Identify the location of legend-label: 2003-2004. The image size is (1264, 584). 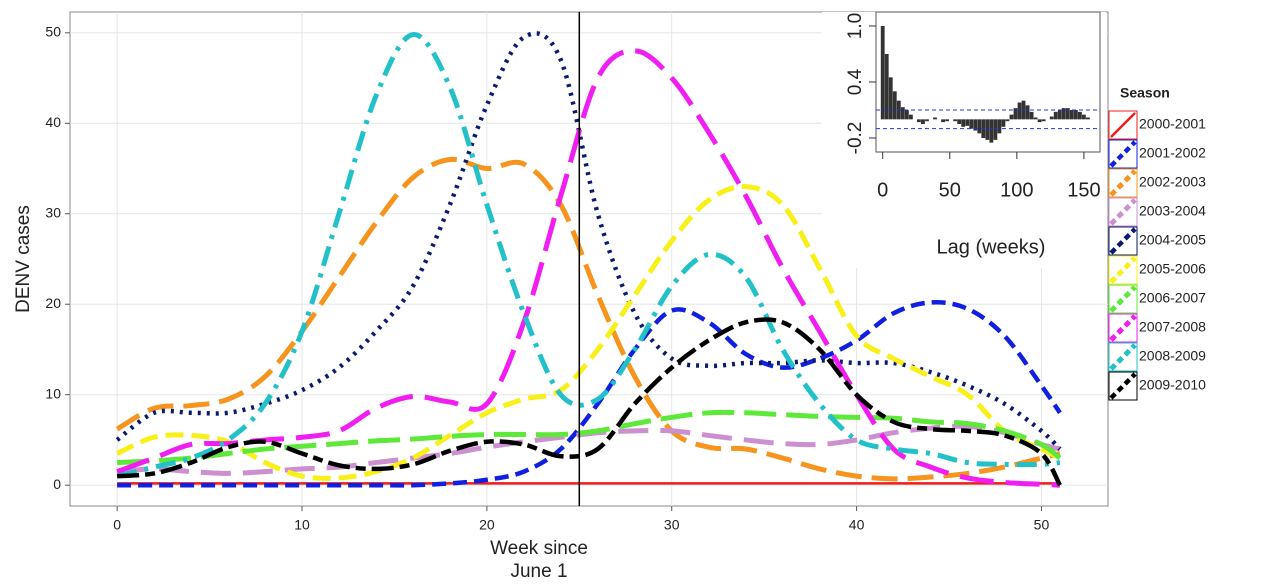
(1172, 211).